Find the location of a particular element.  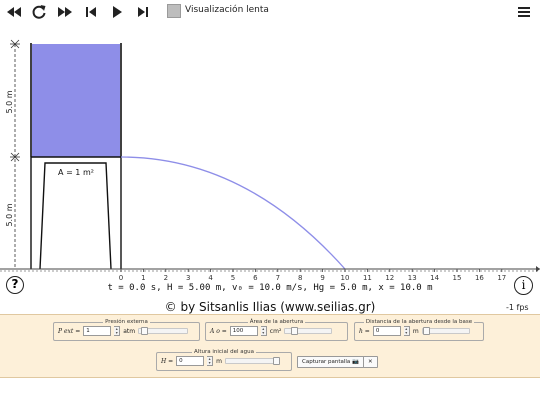

area-input-label: A o = is located at coordinates (218, 331).